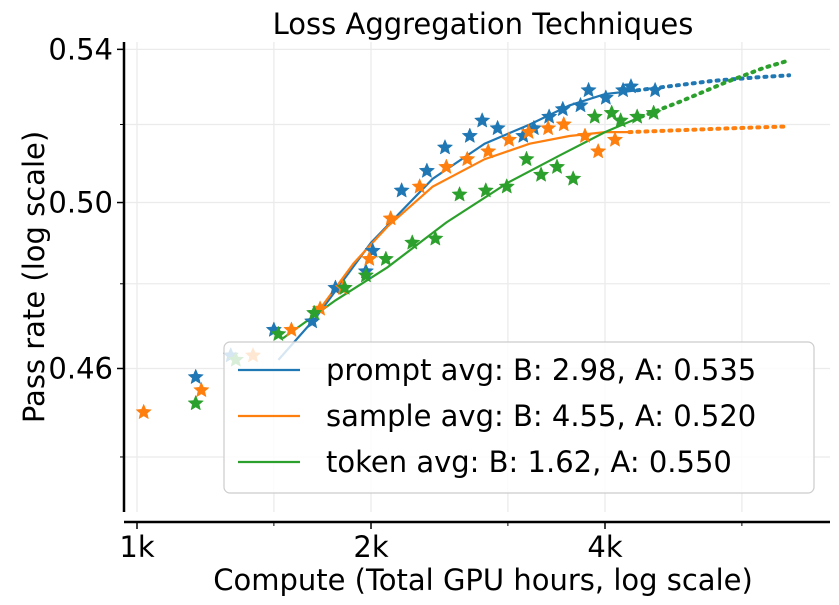 The width and height of the screenshot is (839, 605). I want to click on chart-title: Loss Aggregation Techniques, so click(483, 24).